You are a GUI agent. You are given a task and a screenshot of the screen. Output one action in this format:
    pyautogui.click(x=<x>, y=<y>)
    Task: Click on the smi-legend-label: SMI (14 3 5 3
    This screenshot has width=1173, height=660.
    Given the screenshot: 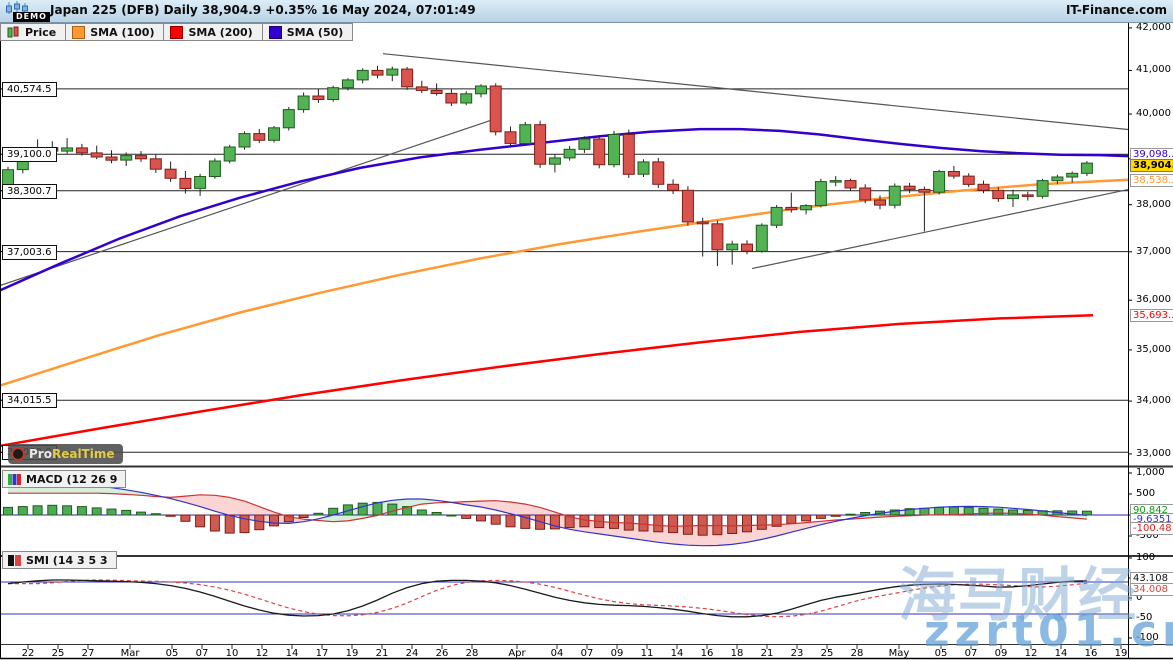 What is the action you would take?
    pyautogui.click(x=67, y=560)
    